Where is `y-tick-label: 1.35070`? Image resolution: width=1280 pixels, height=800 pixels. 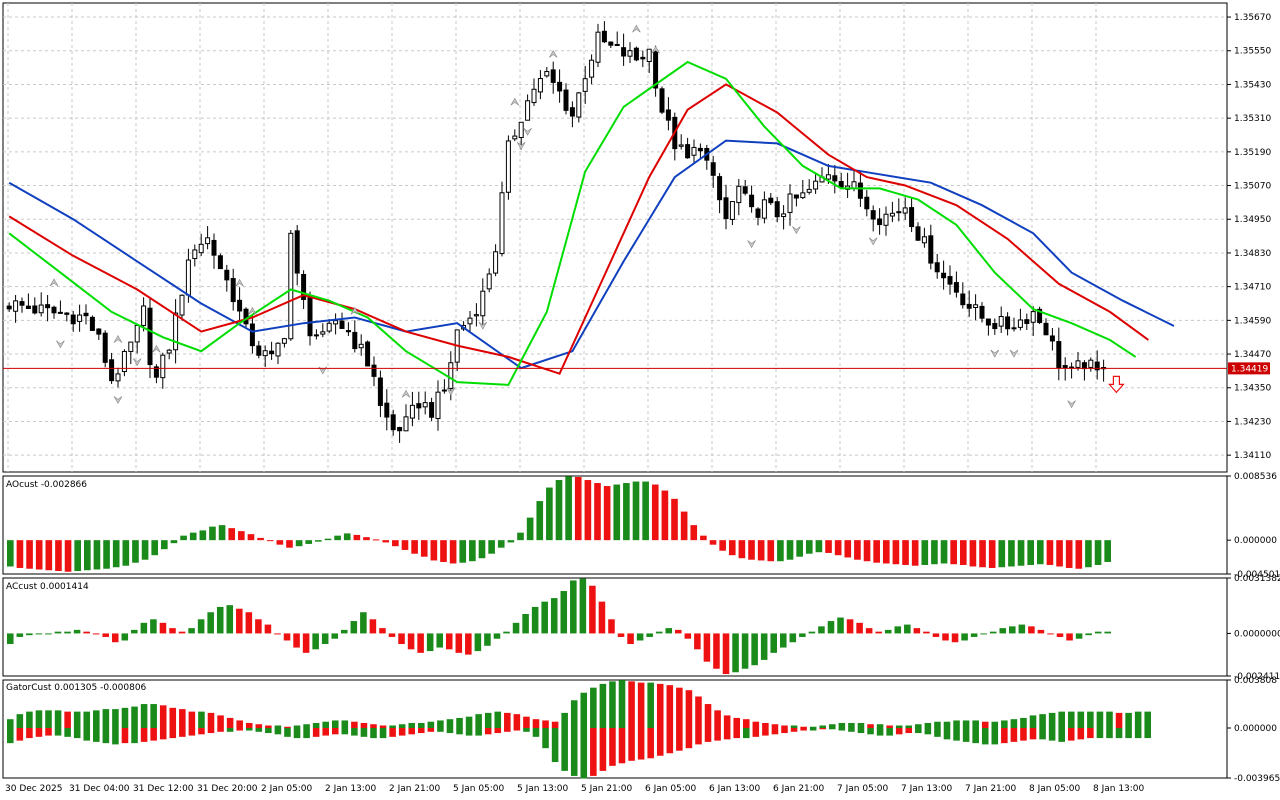 y-tick-label: 1.35070 is located at coordinates (1252, 187).